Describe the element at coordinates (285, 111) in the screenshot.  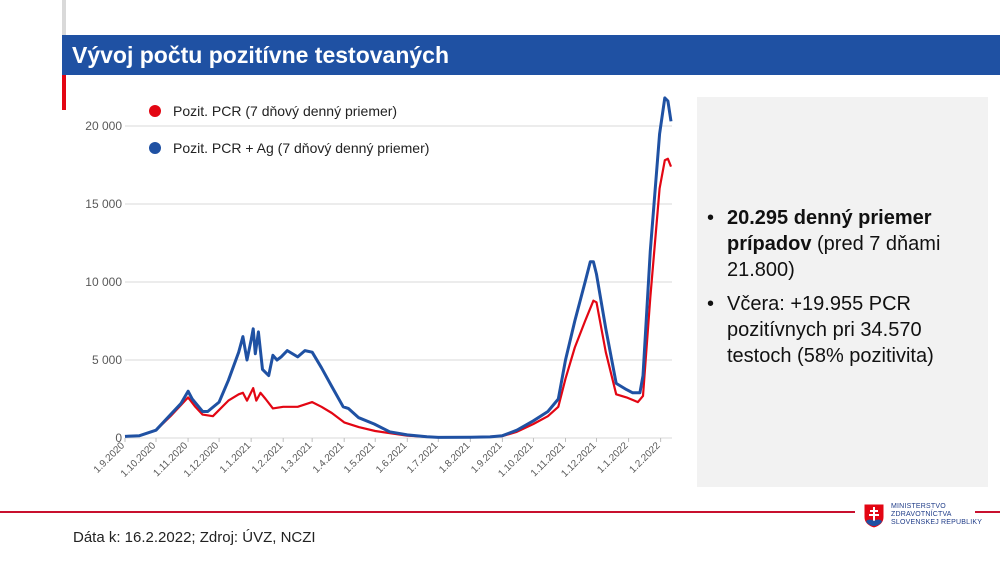
I see `legend-label: Pozit. PCR (7 dňový denný priemer)` at that location.